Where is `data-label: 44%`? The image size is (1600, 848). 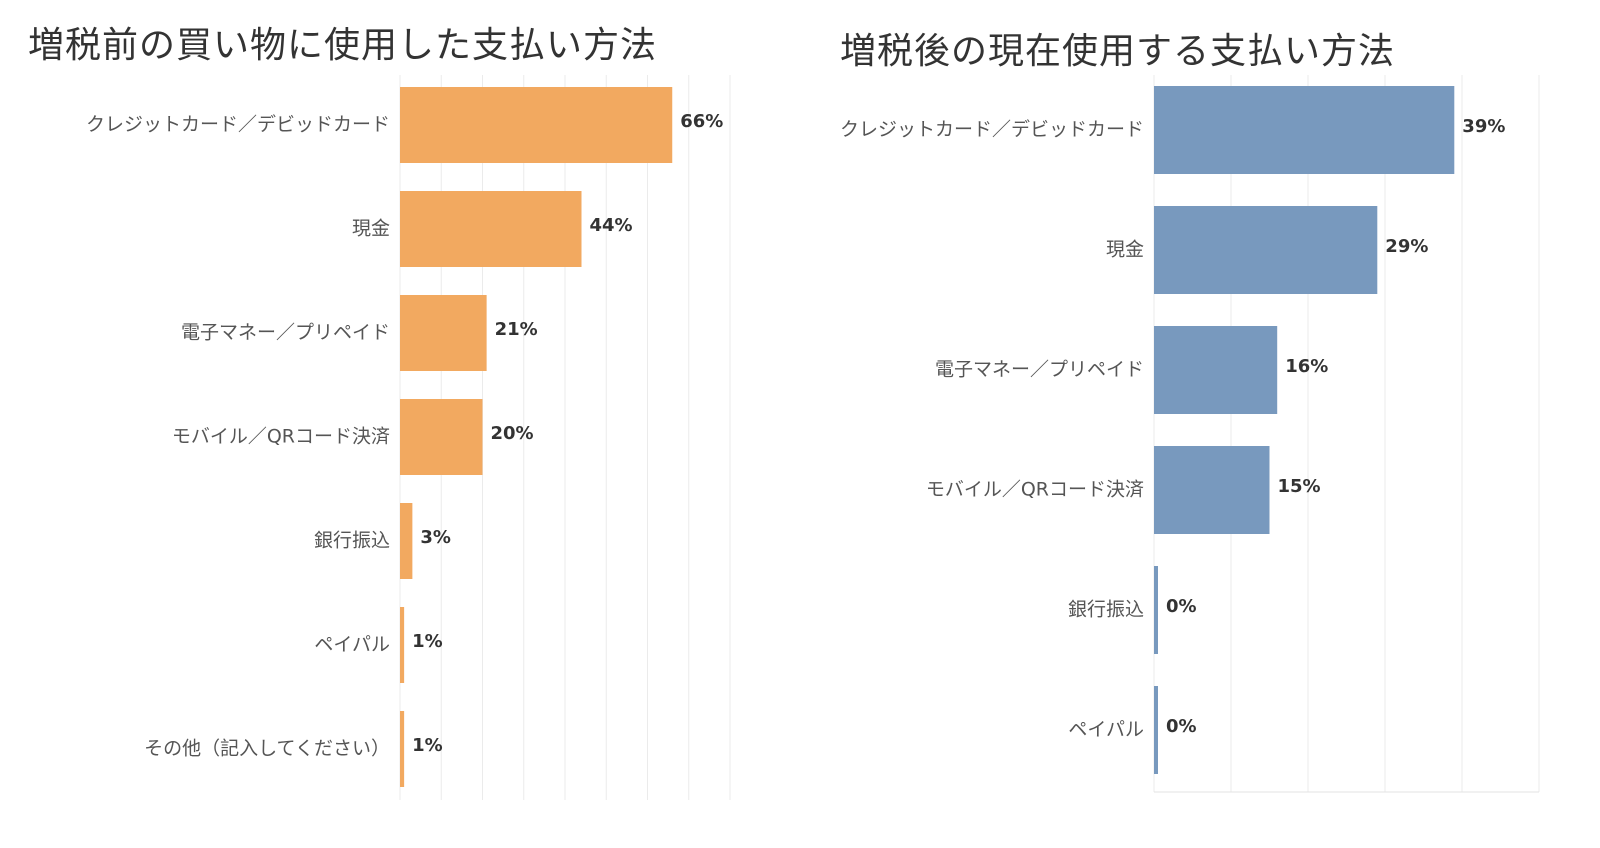
data-label: 44% is located at coordinates (611, 225).